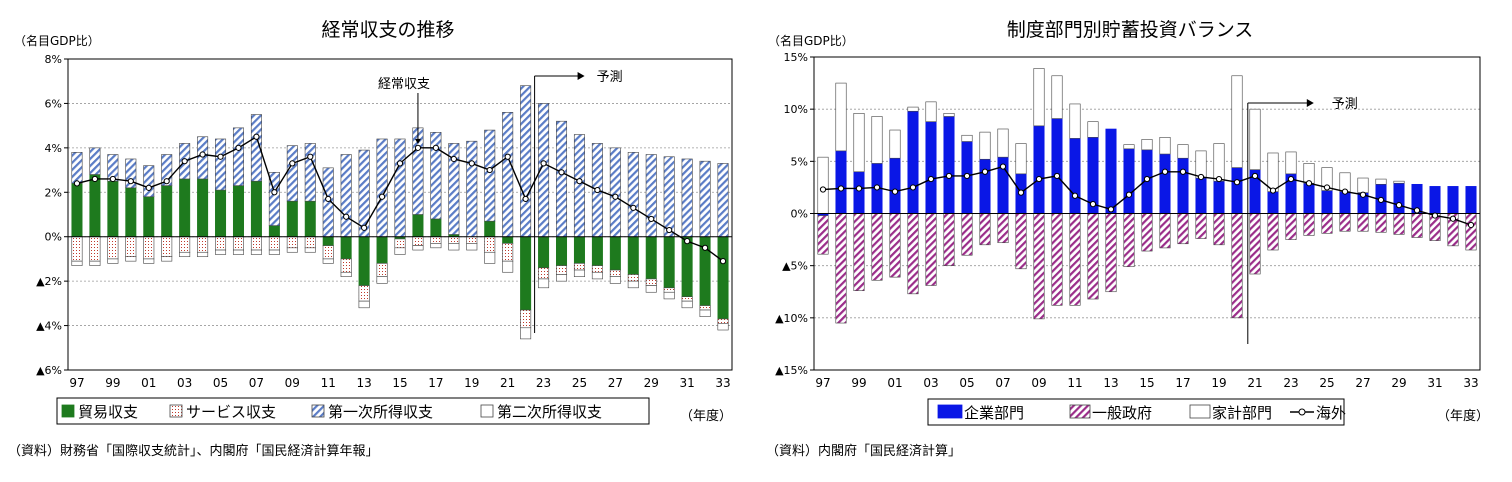  What do you see at coordinates (562, 278) in the screenshot?
I see `bar-第二次所得収支-24` at bounding box center [562, 278].